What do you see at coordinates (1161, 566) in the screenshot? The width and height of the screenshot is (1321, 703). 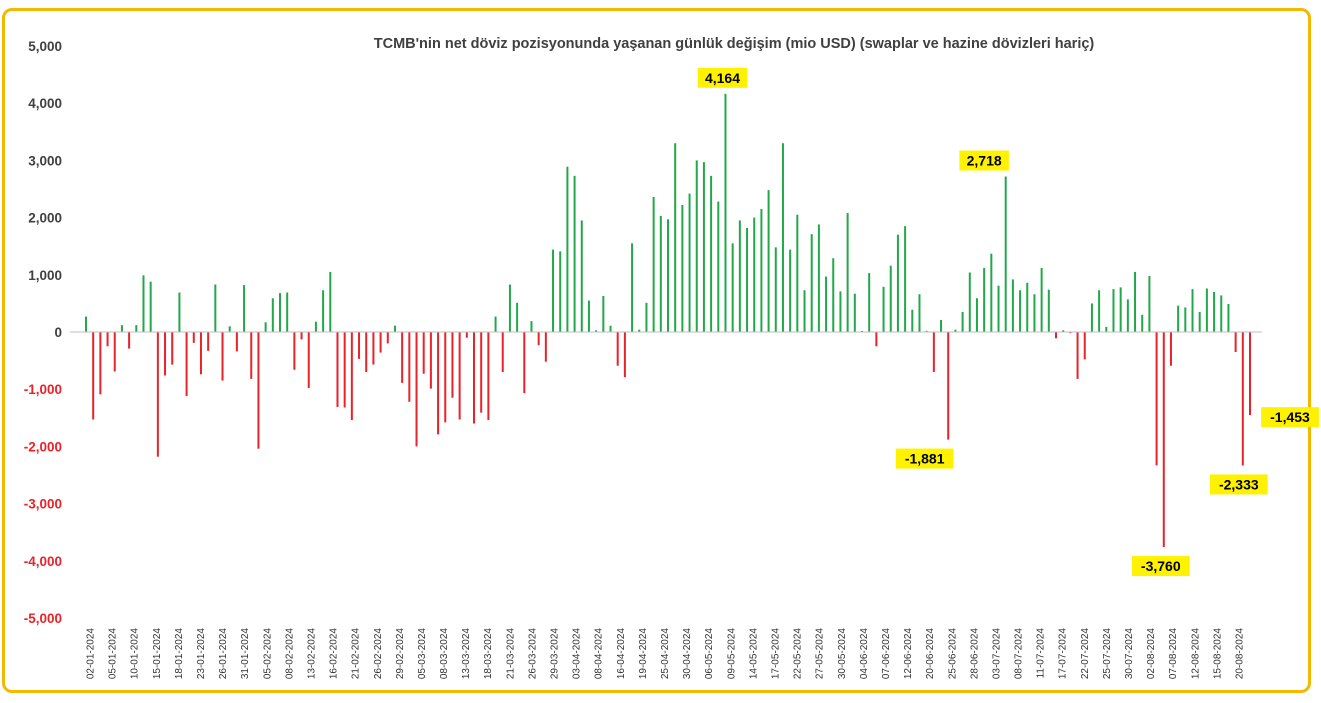 I see `annotation-label: -3,760` at bounding box center [1161, 566].